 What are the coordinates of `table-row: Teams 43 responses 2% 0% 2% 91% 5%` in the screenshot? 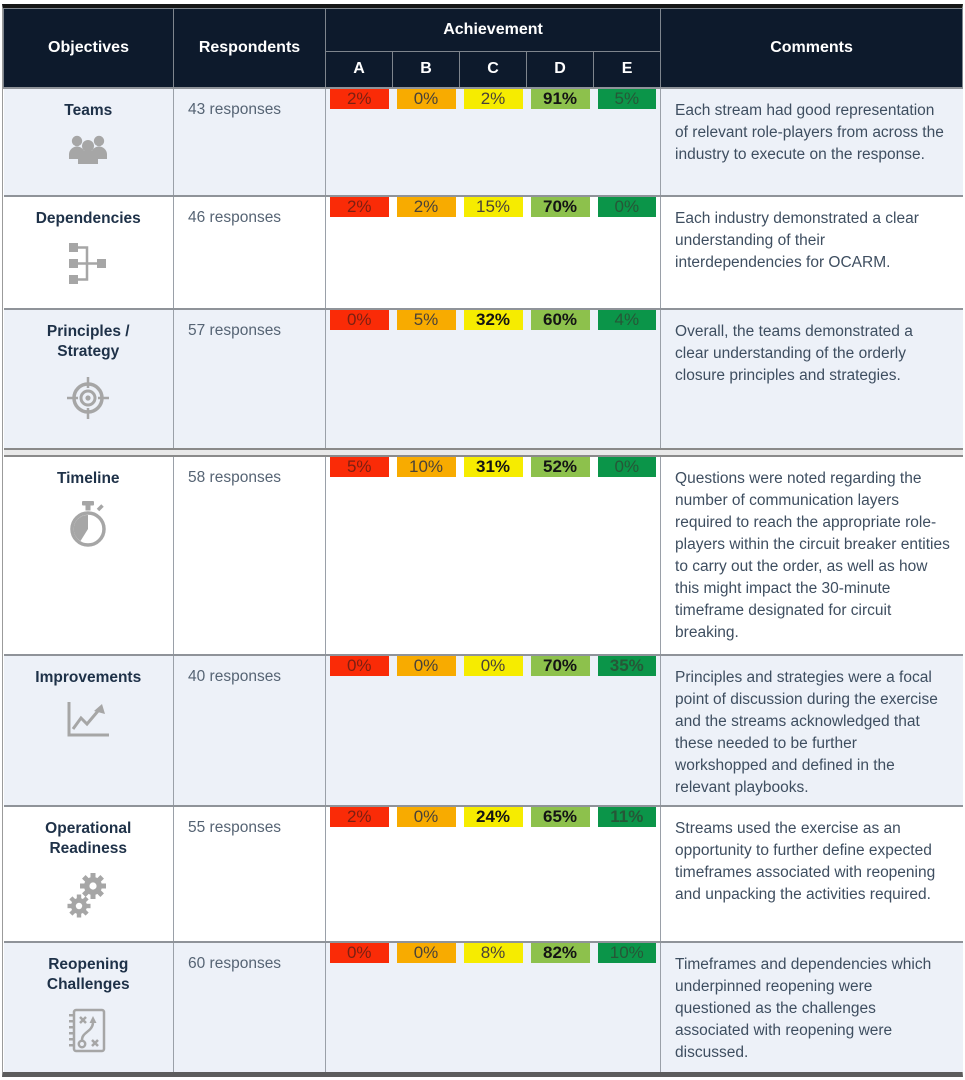 It's located at (483, 141).